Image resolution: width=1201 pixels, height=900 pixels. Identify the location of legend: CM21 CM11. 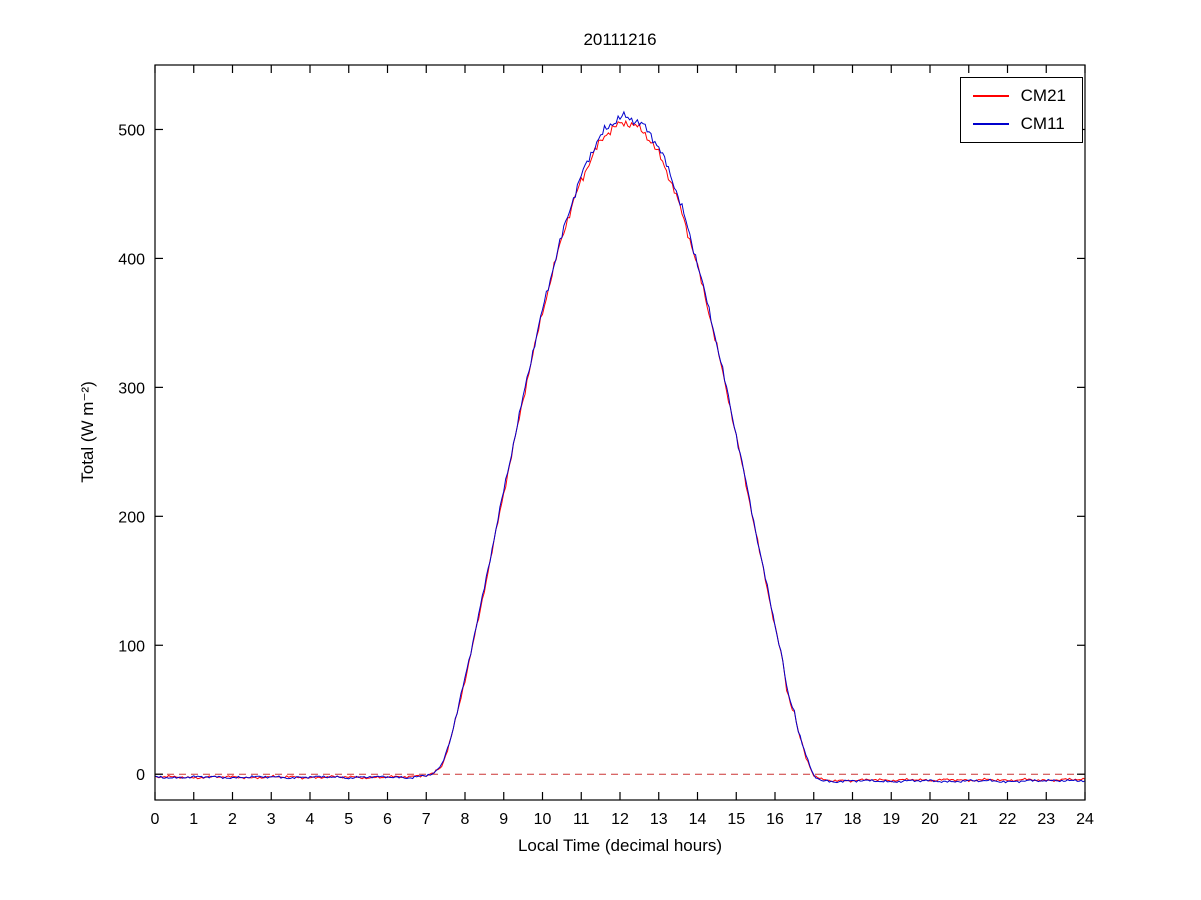
(1021, 110).